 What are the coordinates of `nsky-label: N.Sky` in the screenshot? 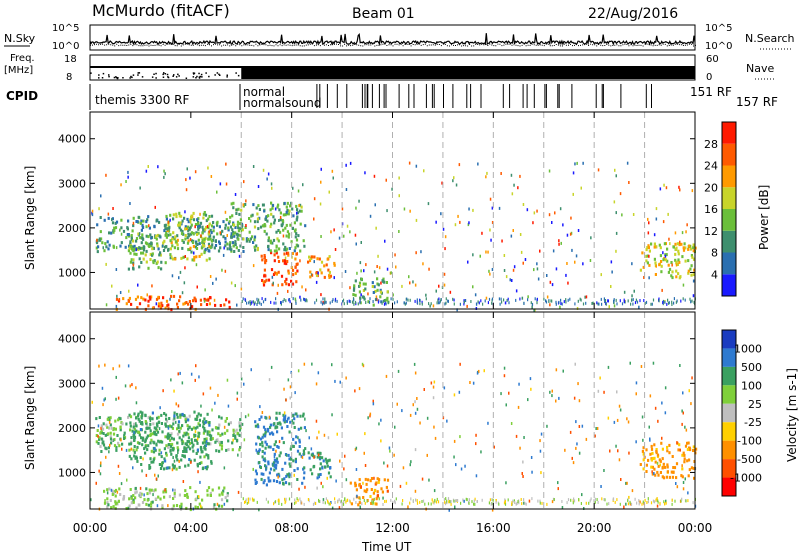 It's located at (20, 38).